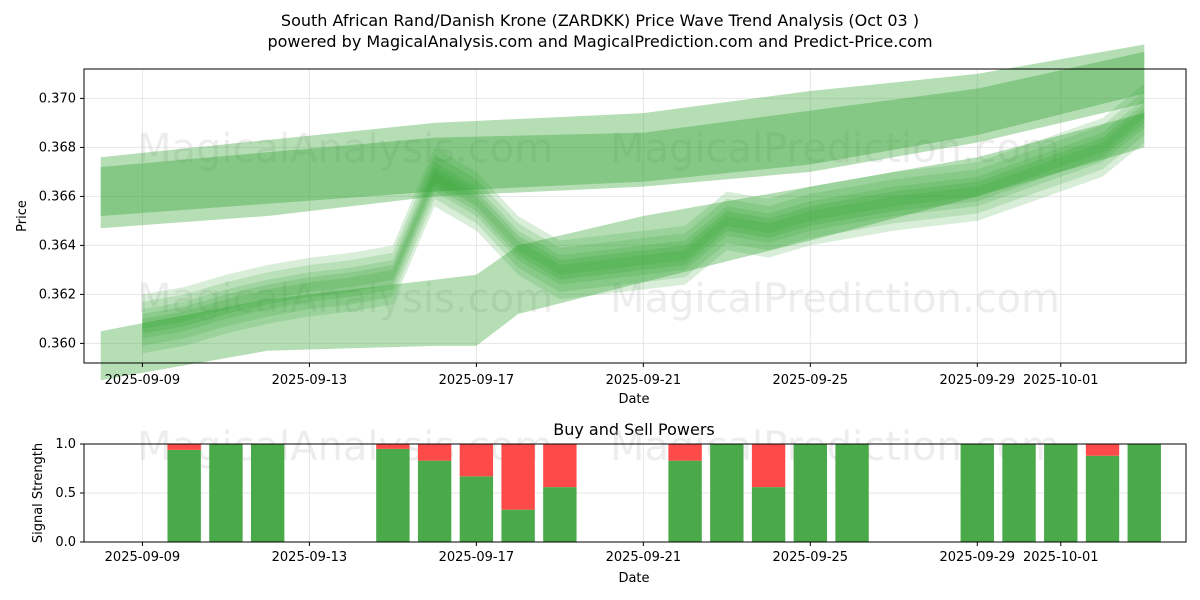 The height and width of the screenshot is (600, 1200). Describe the element at coordinates (633, 578) in the screenshot. I see `buy-sell-x-axis-label: Date` at that location.